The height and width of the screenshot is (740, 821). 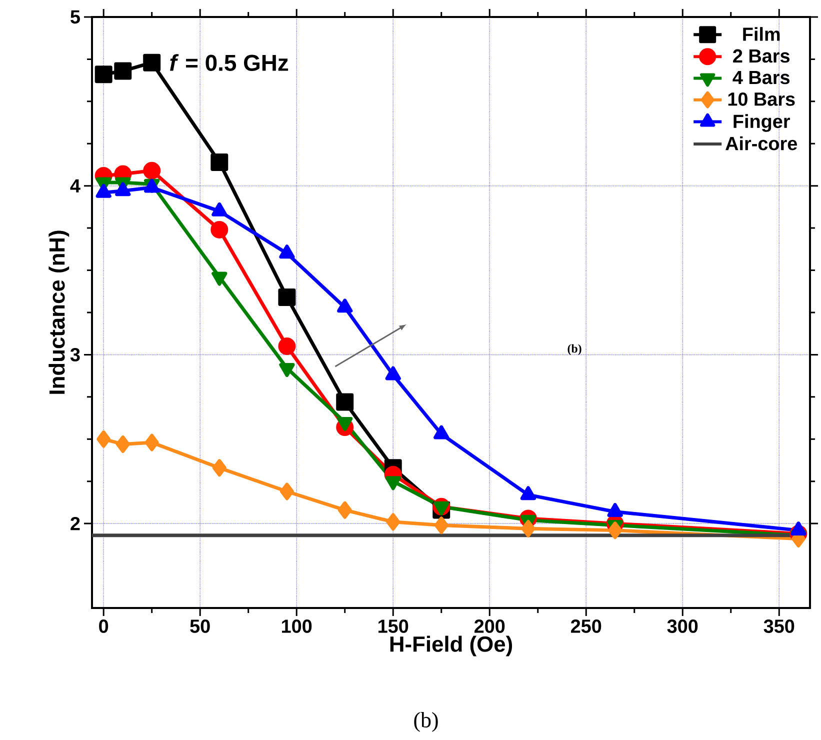 What do you see at coordinates (451, 646) in the screenshot?
I see `x-axis-title: H-Field (Oe)` at bounding box center [451, 646].